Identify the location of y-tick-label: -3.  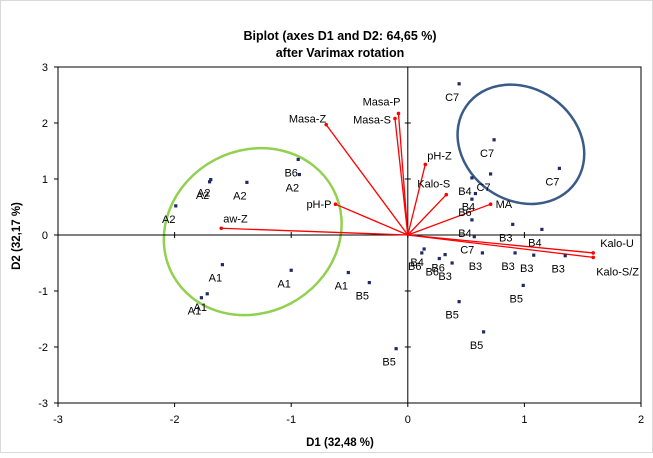
(43, 404).